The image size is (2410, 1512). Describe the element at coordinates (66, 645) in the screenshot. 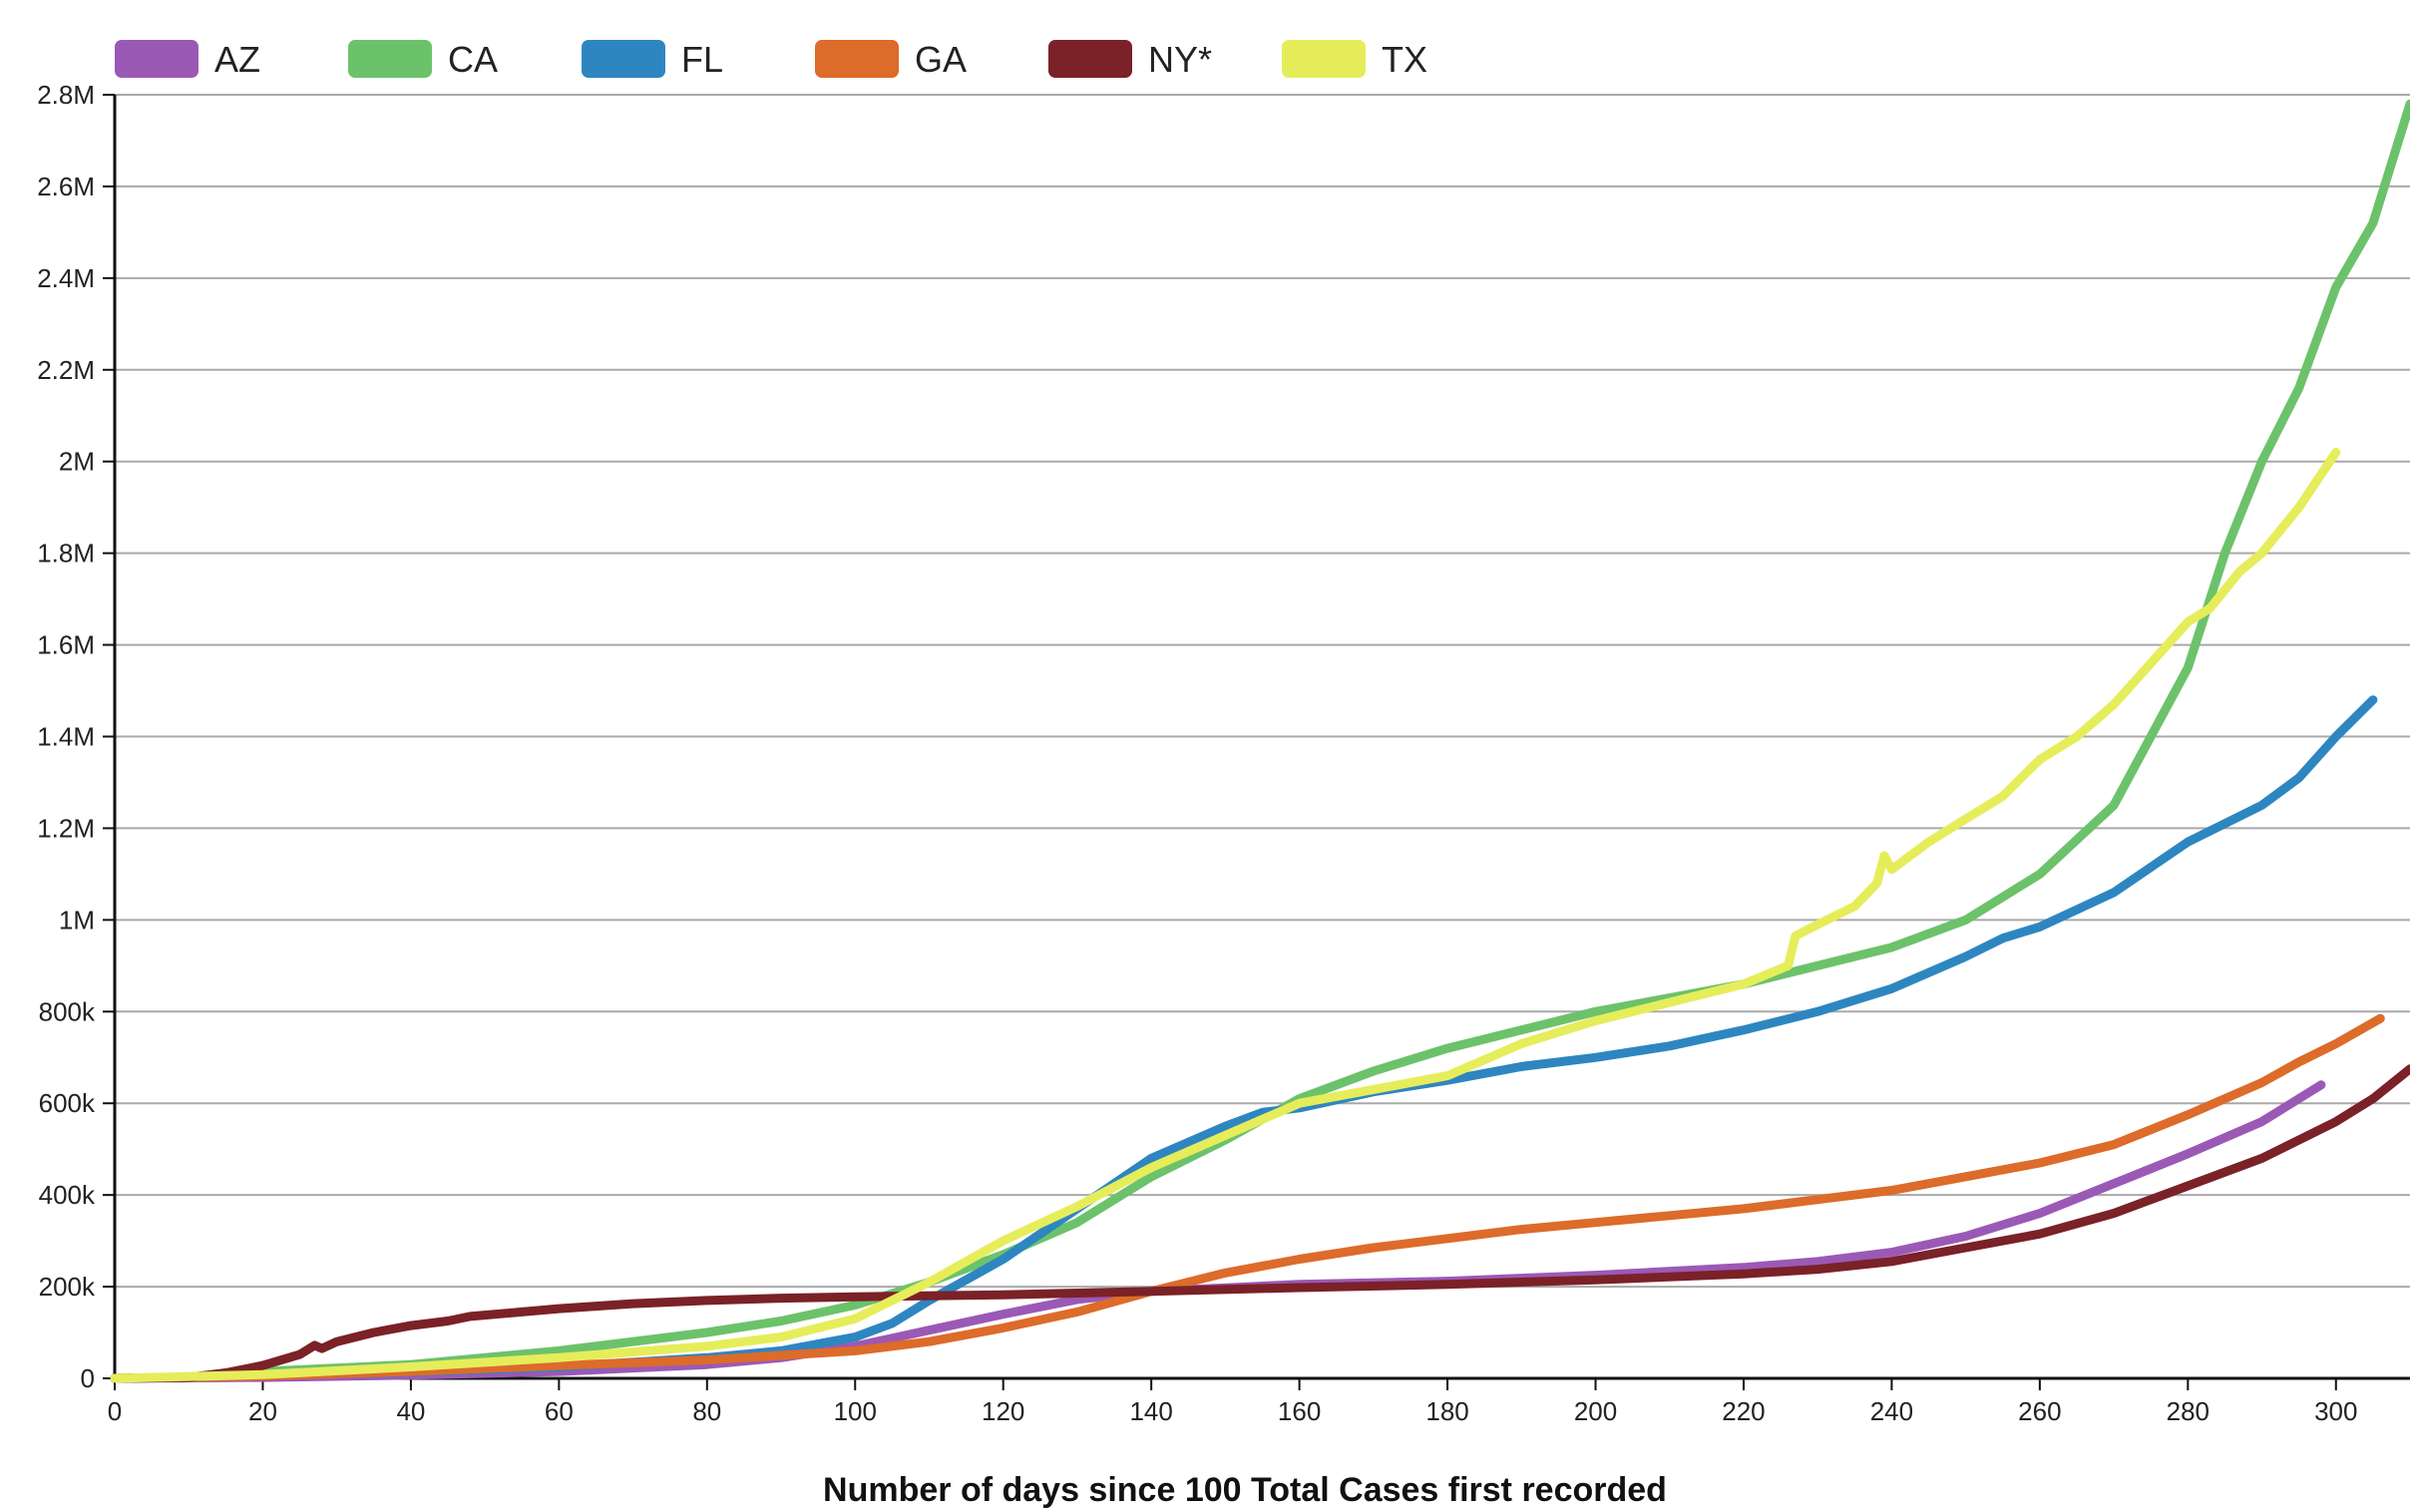

I see `y-tick-label: 1.6M` at that location.